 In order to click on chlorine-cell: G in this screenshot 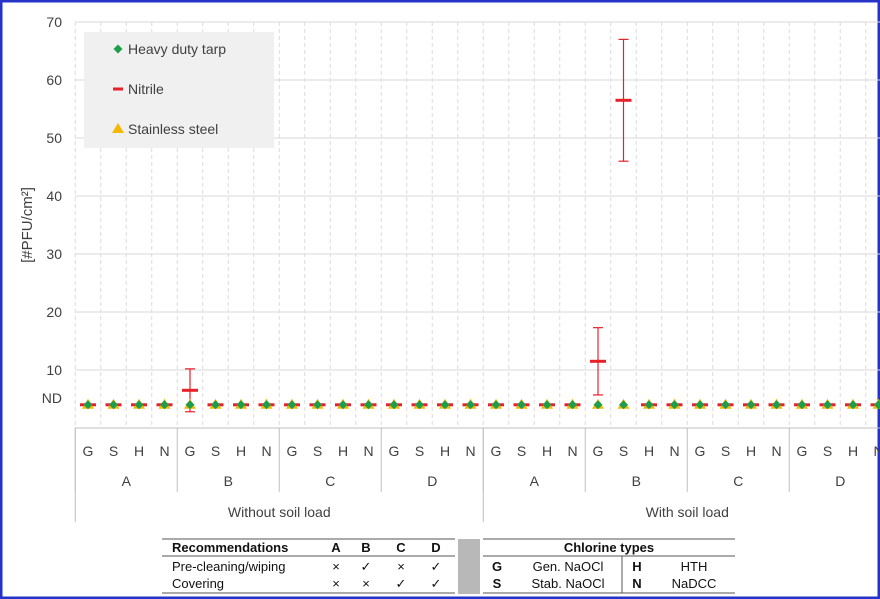, I will do `click(497, 566)`.